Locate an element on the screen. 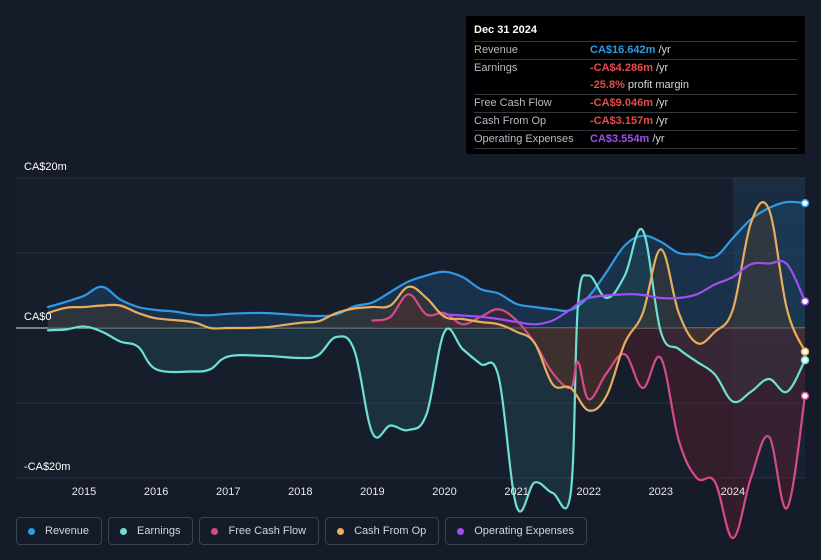 This screenshot has width=821, height=560. tooltip-value-wrap: -CA$3.157m/yr is located at coordinates (629, 121).